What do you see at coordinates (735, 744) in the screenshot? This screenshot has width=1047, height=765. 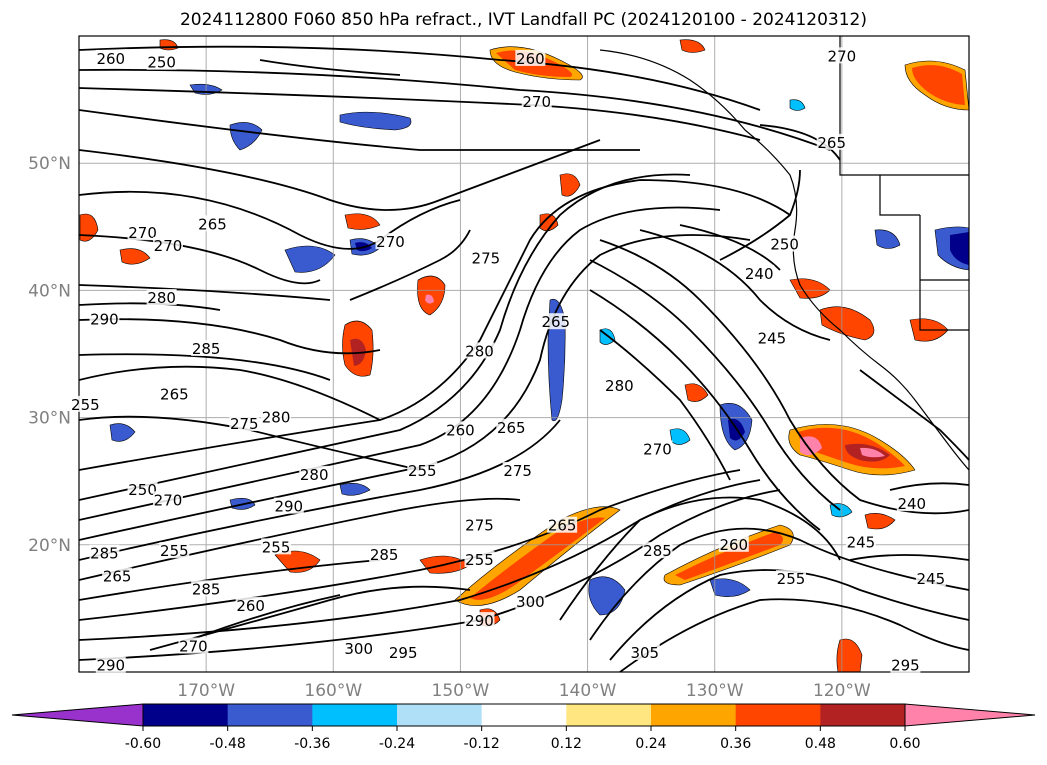 I see `colorbar-tick-label: 0.36` at bounding box center [735, 744].